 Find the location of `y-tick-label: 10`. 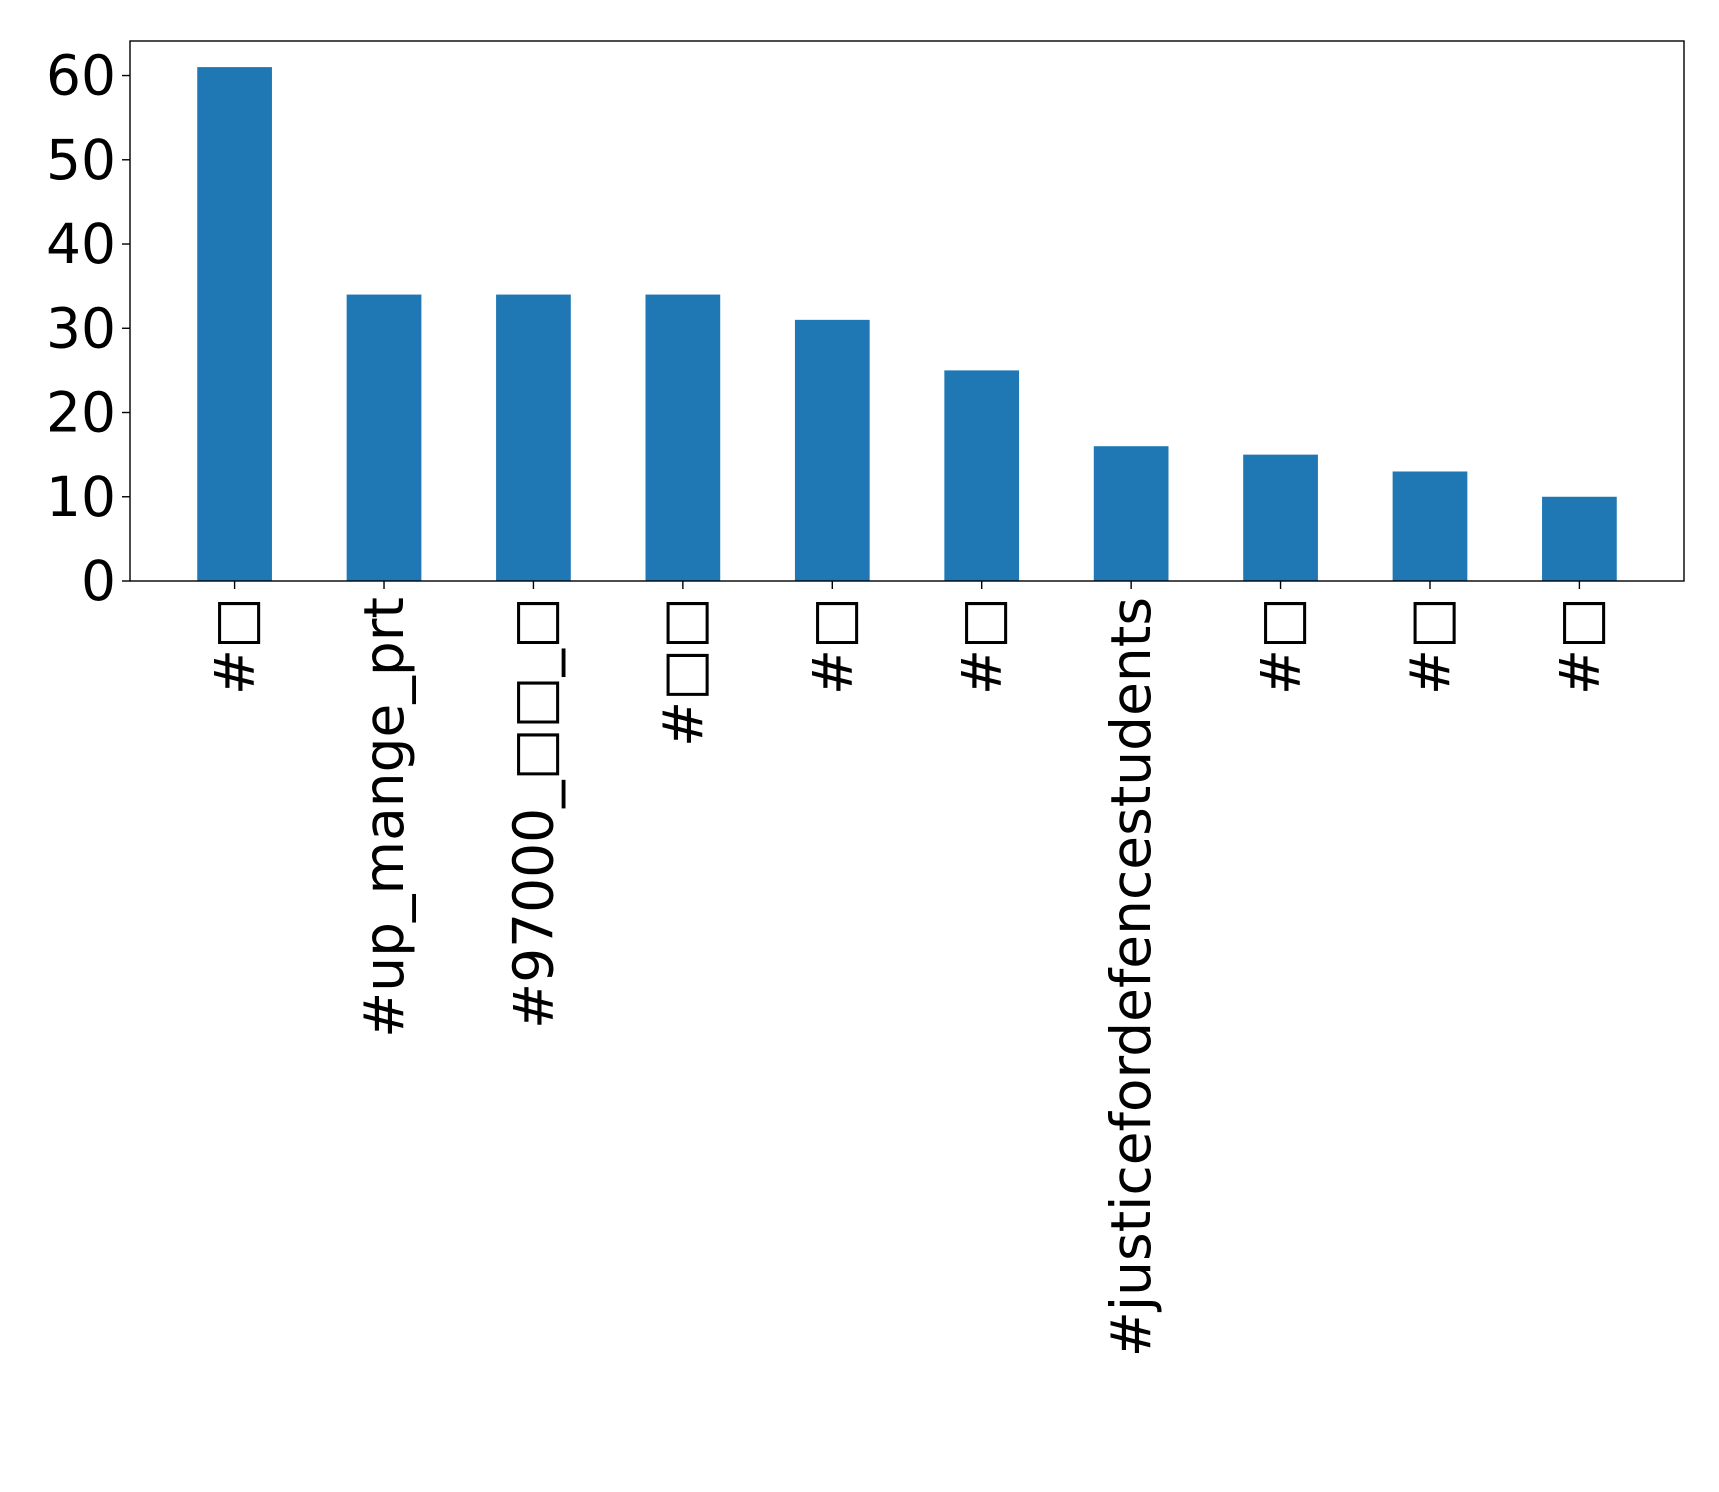

y-tick-label: 10 is located at coordinates (81, 497).